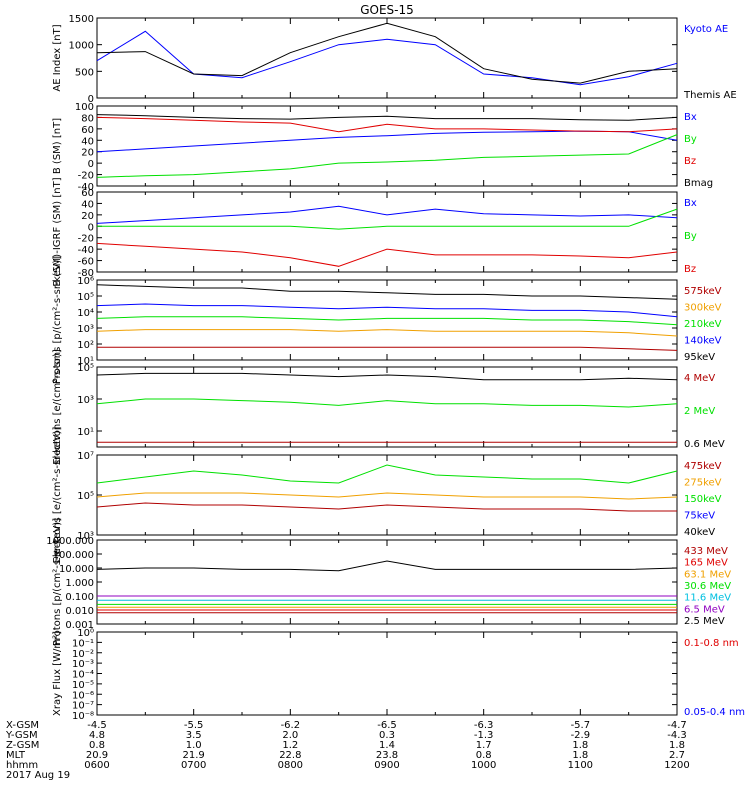  I want to click on footer-row-label: hhmm, so click(22, 765).